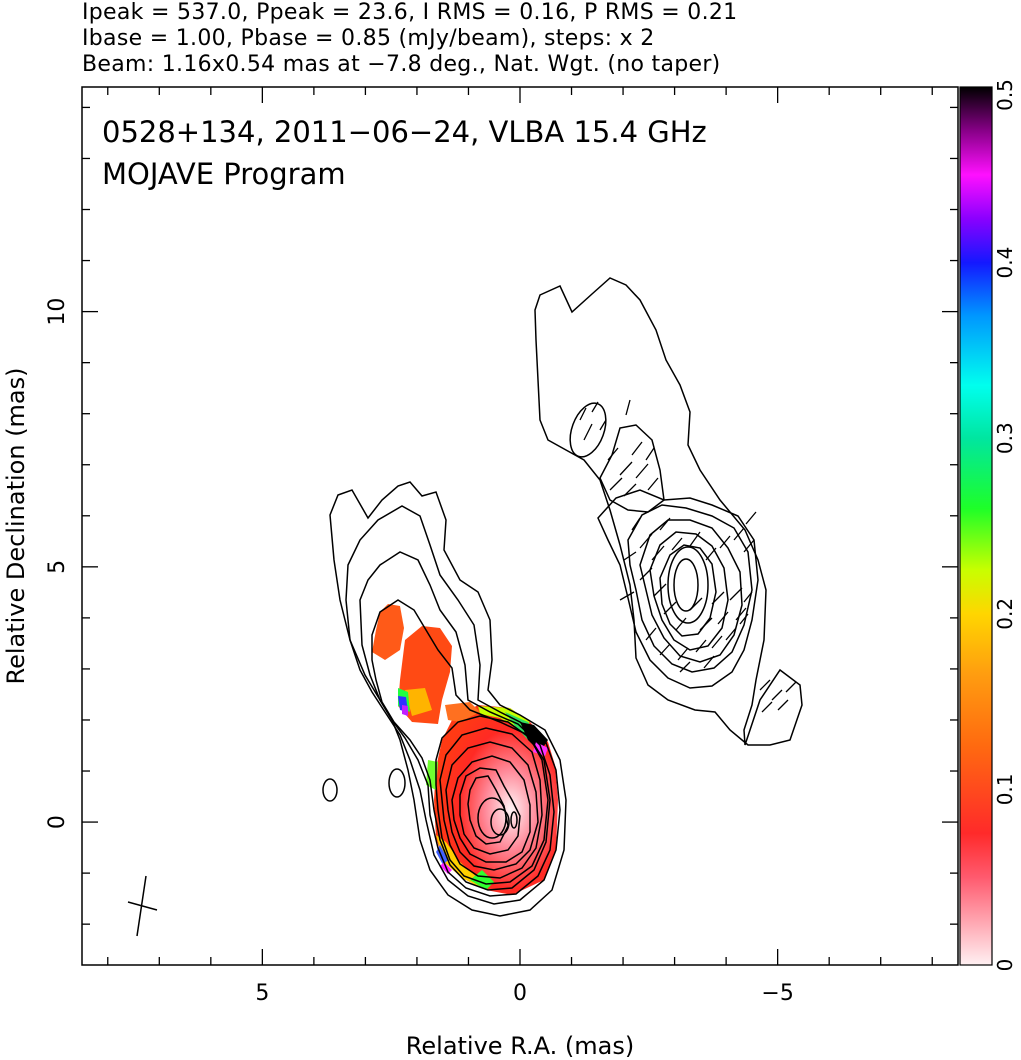 The height and width of the screenshot is (1060, 1021). I want to click on jet-knot-upper-left, so click(388, 632).